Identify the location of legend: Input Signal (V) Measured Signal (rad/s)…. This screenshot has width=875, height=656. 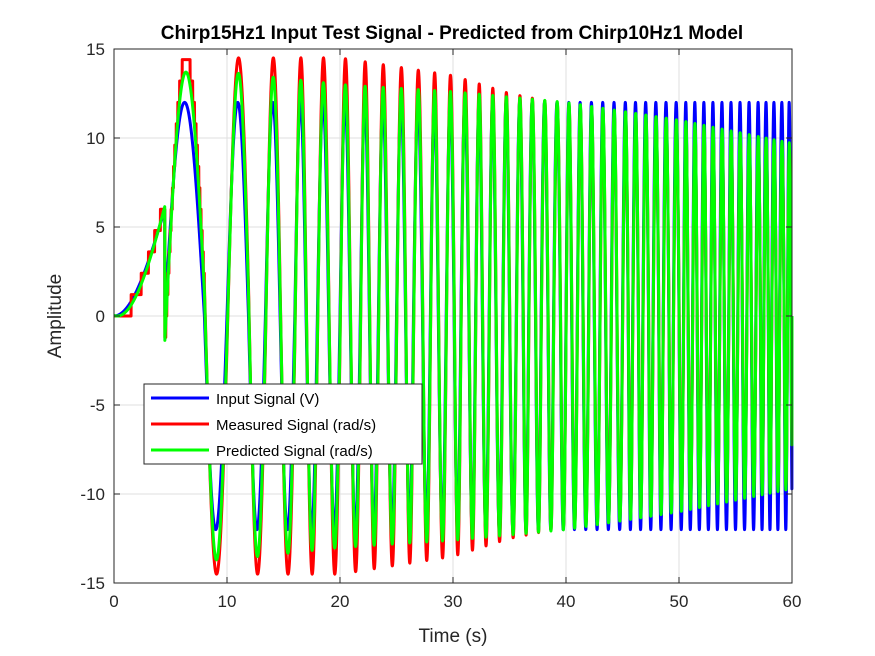
(283, 424).